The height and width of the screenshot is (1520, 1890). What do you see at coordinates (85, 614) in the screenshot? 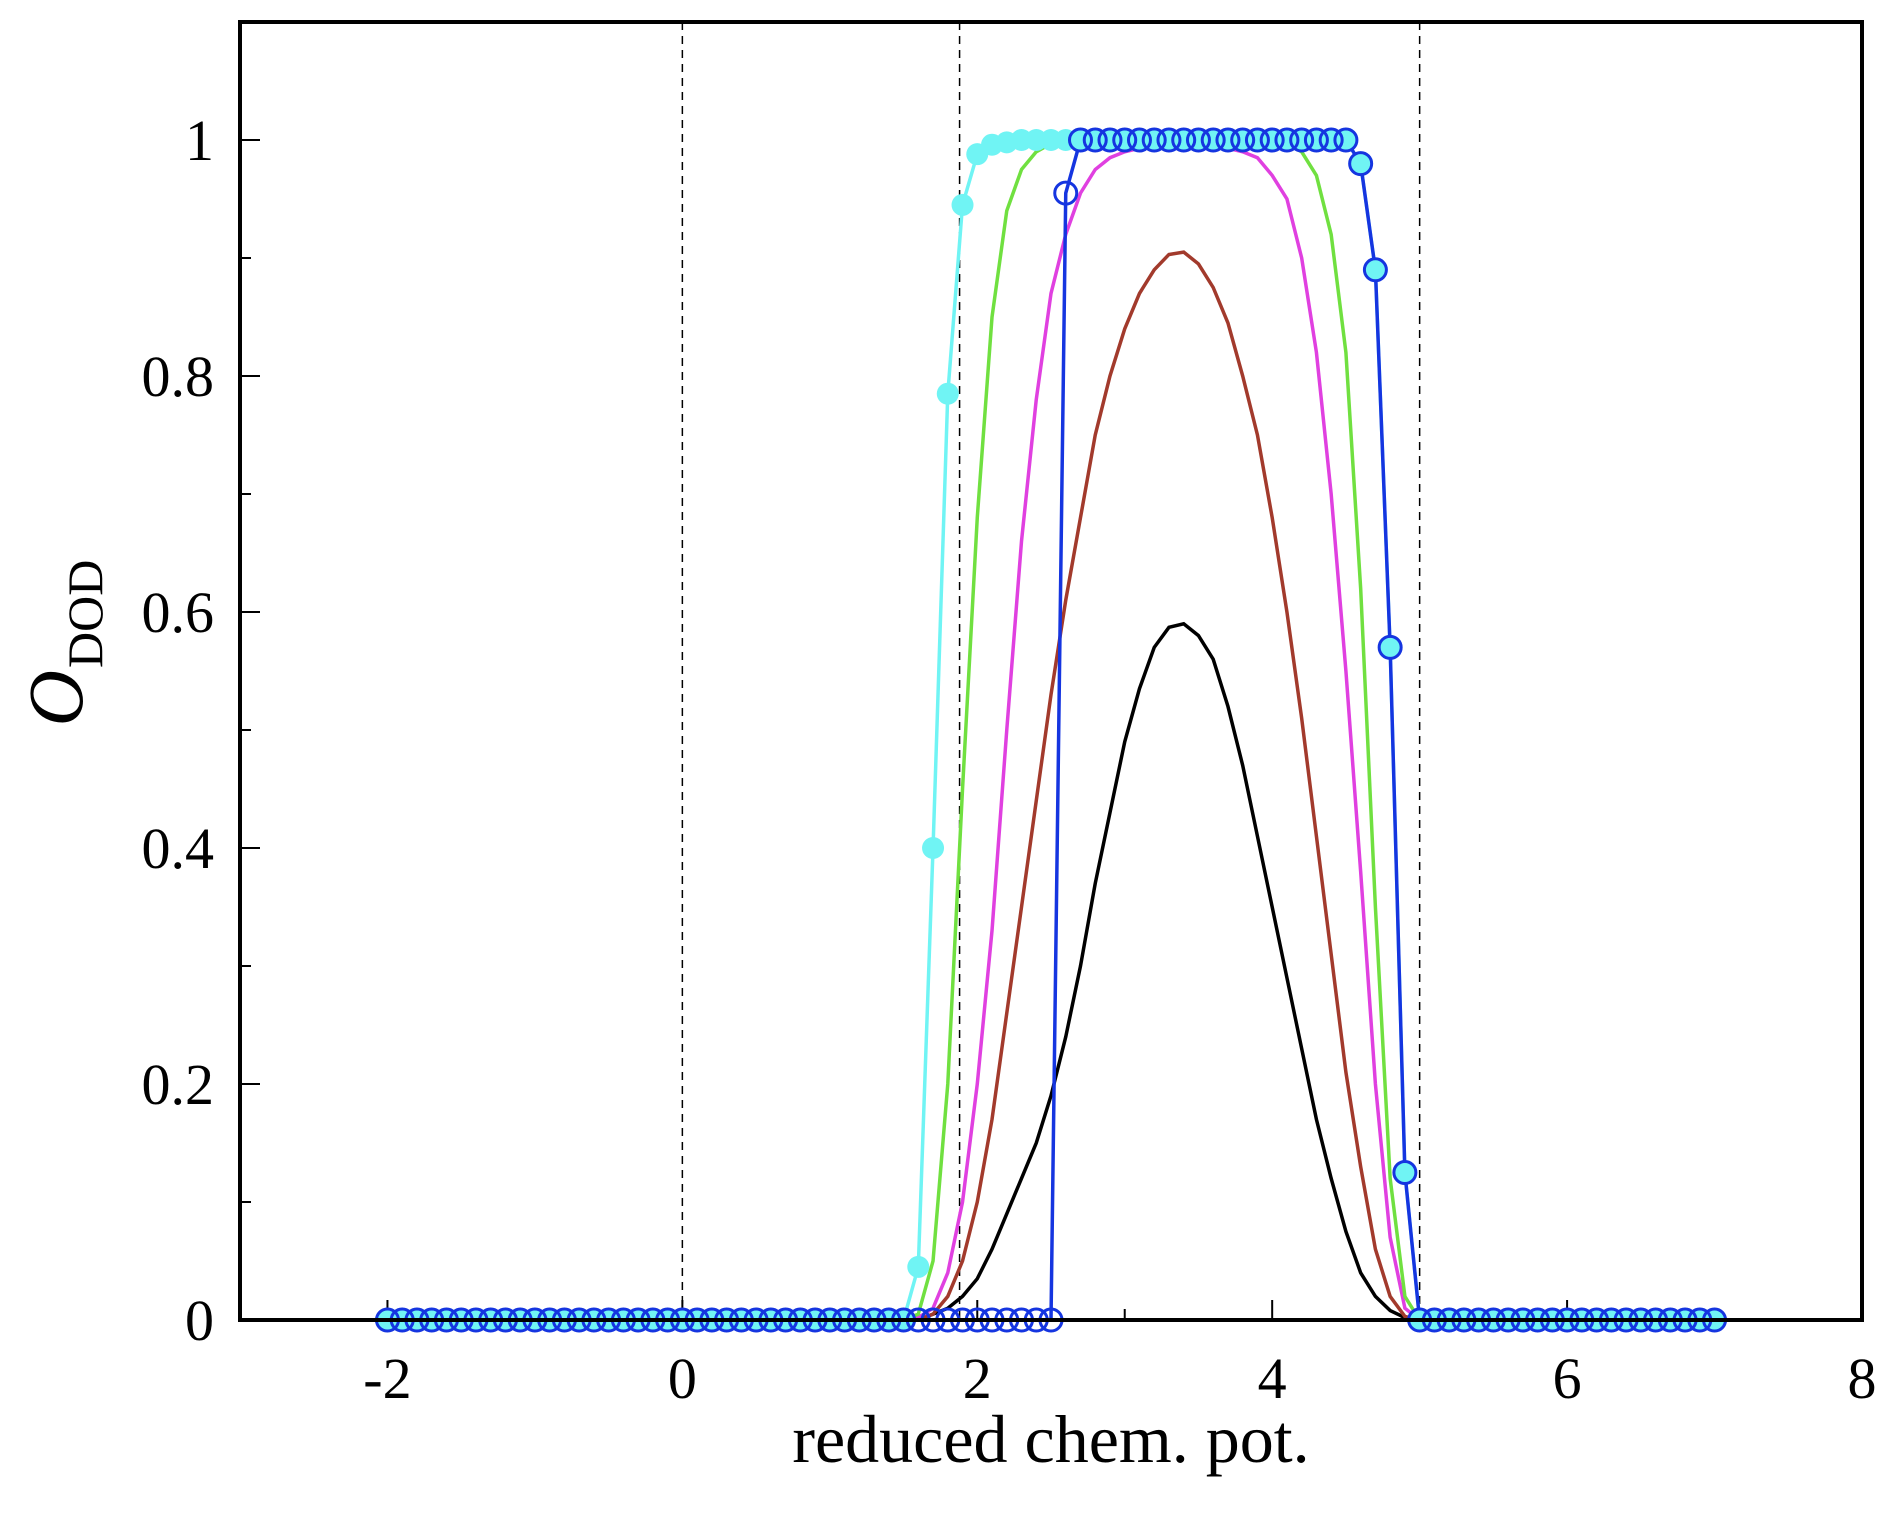
I see `y-axis-label-sub: DOD` at bounding box center [85, 614].